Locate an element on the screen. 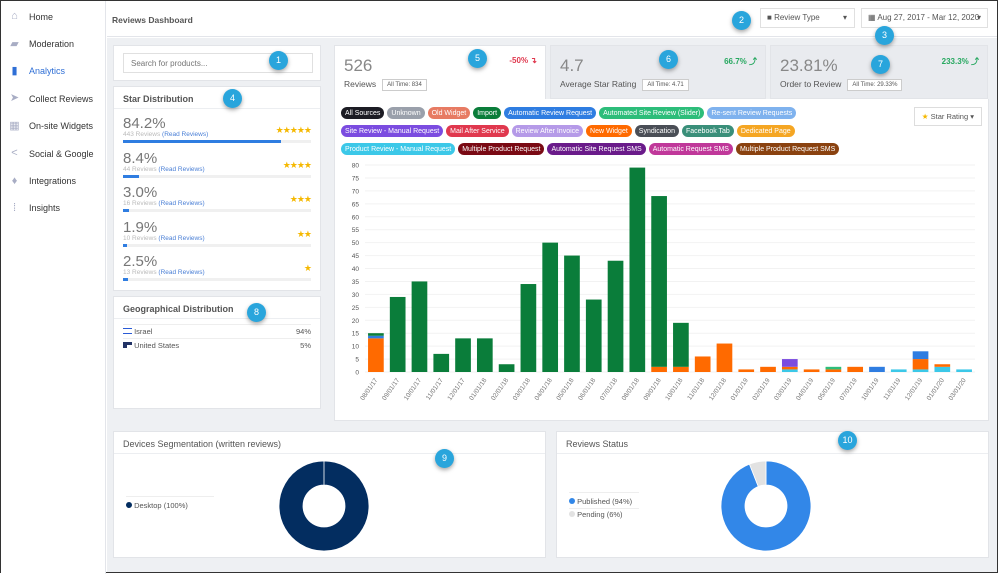  stat-label: Reviews is located at coordinates (360, 84).